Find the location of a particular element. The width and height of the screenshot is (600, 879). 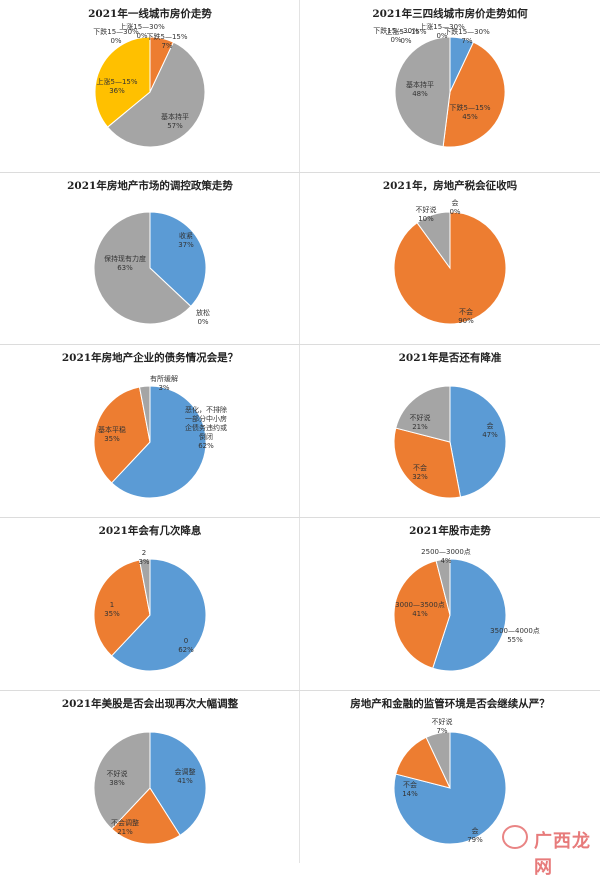

slice-label: 不好说 10% is located at coordinates (426, 214).